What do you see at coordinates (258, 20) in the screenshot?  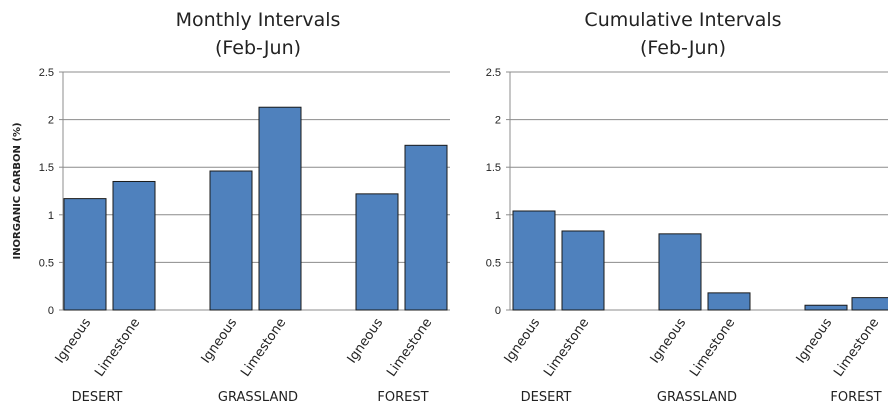 I see `chart-title-line1: Monthly Intervals` at bounding box center [258, 20].